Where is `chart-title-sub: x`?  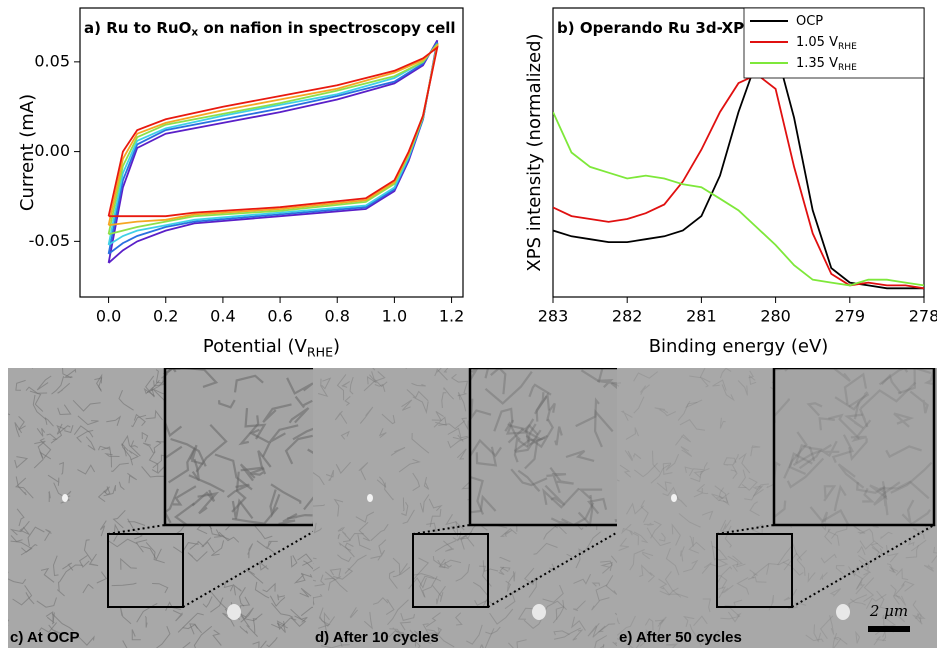 chart-title-sub: x is located at coordinates (194, 33).